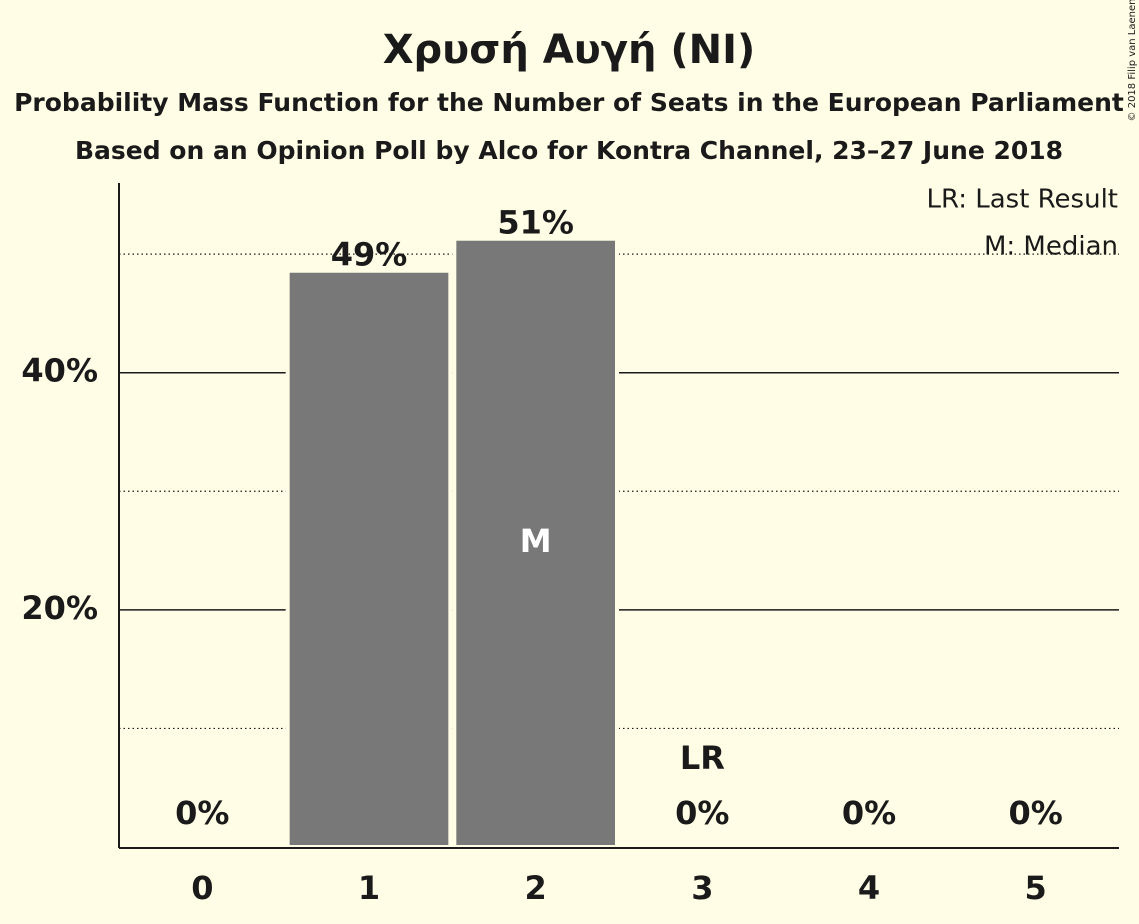 This screenshot has height=924, width=1139. What do you see at coordinates (569, 50) in the screenshot?
I see `chart-title: Χρυσή Αυγή (NI)` at bounding box center [569, 50].